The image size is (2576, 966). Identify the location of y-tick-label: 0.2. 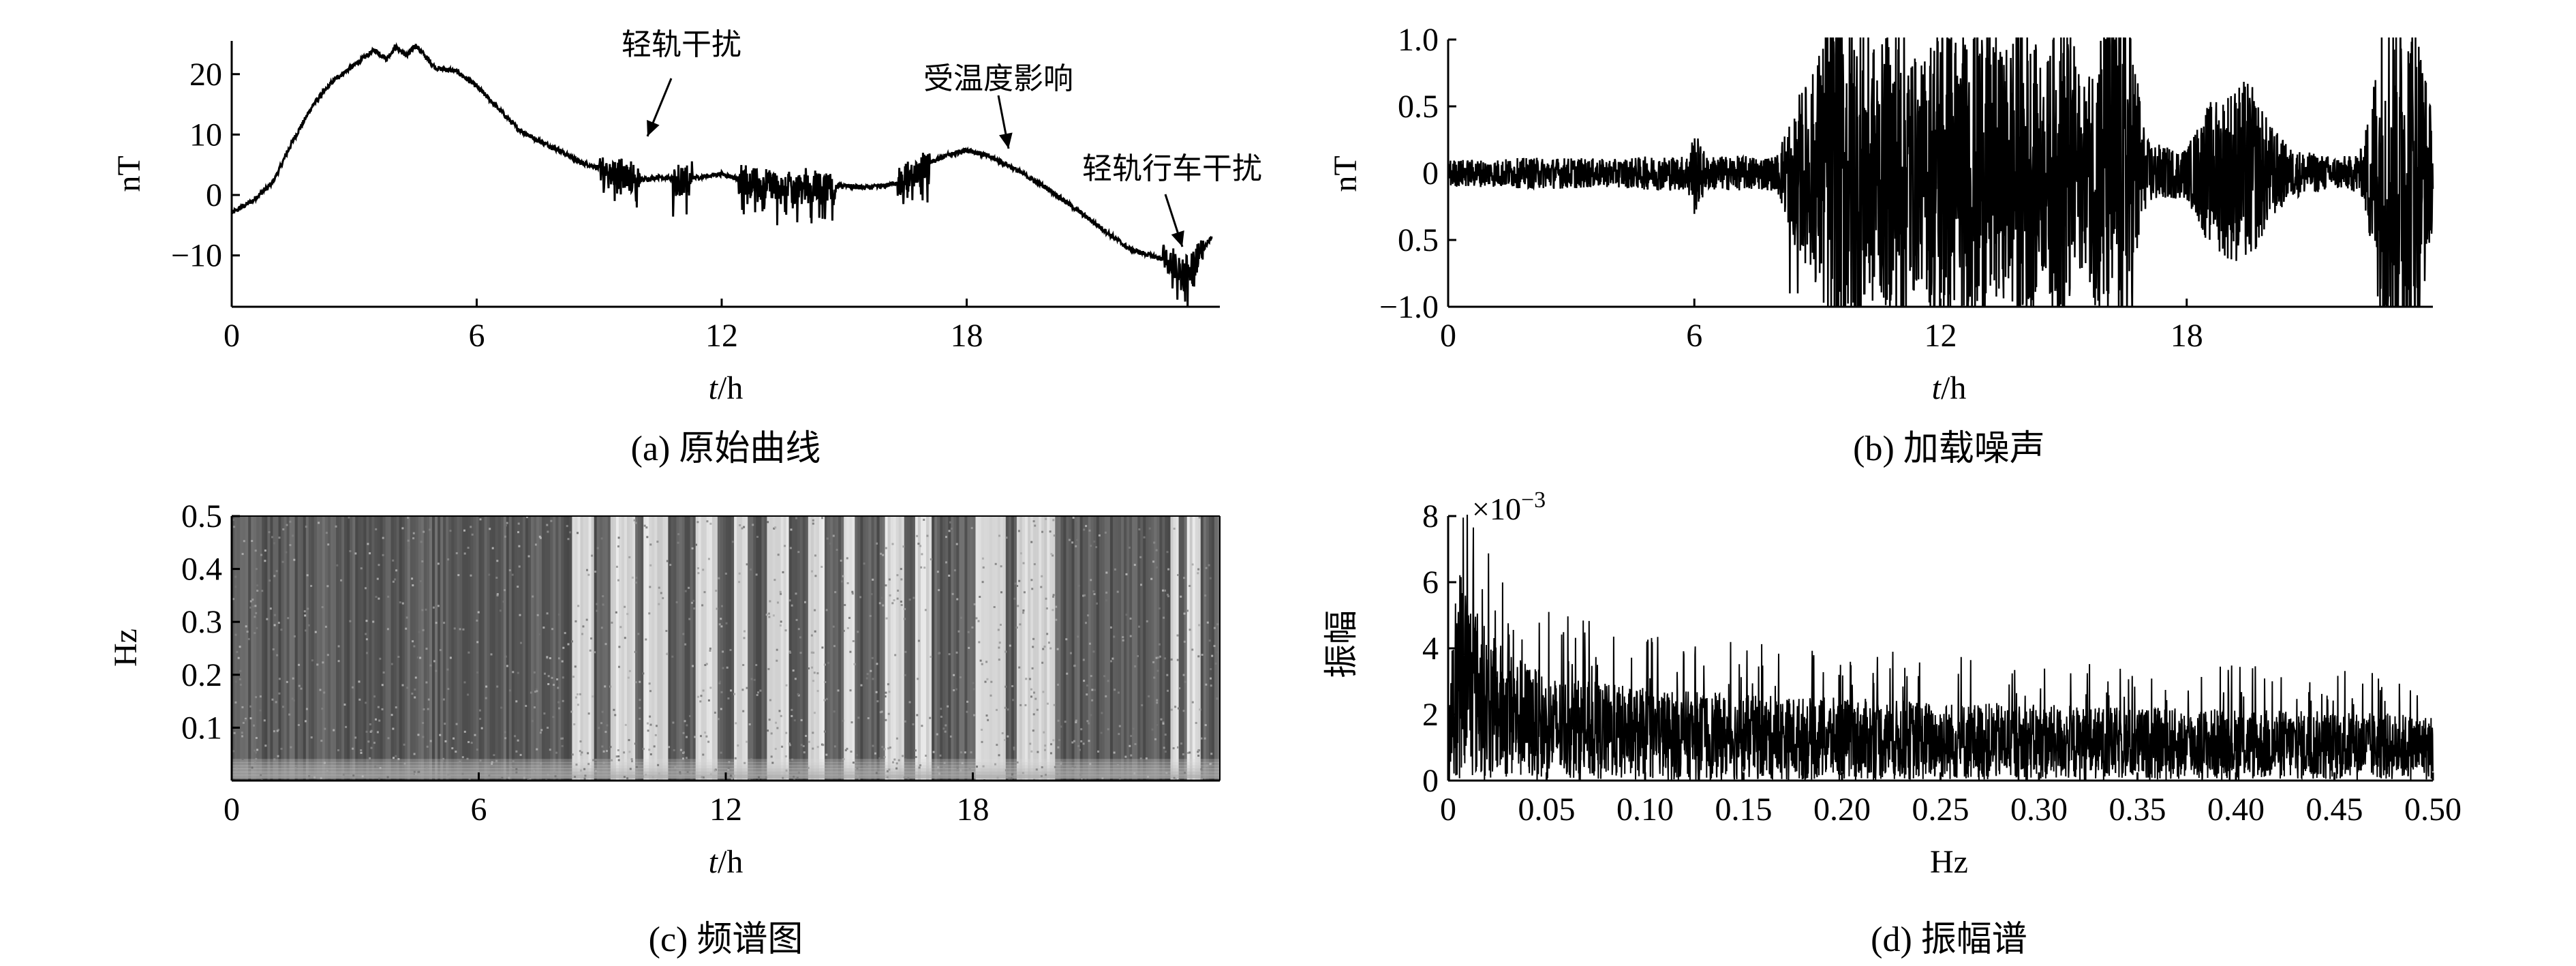
(202, 675).